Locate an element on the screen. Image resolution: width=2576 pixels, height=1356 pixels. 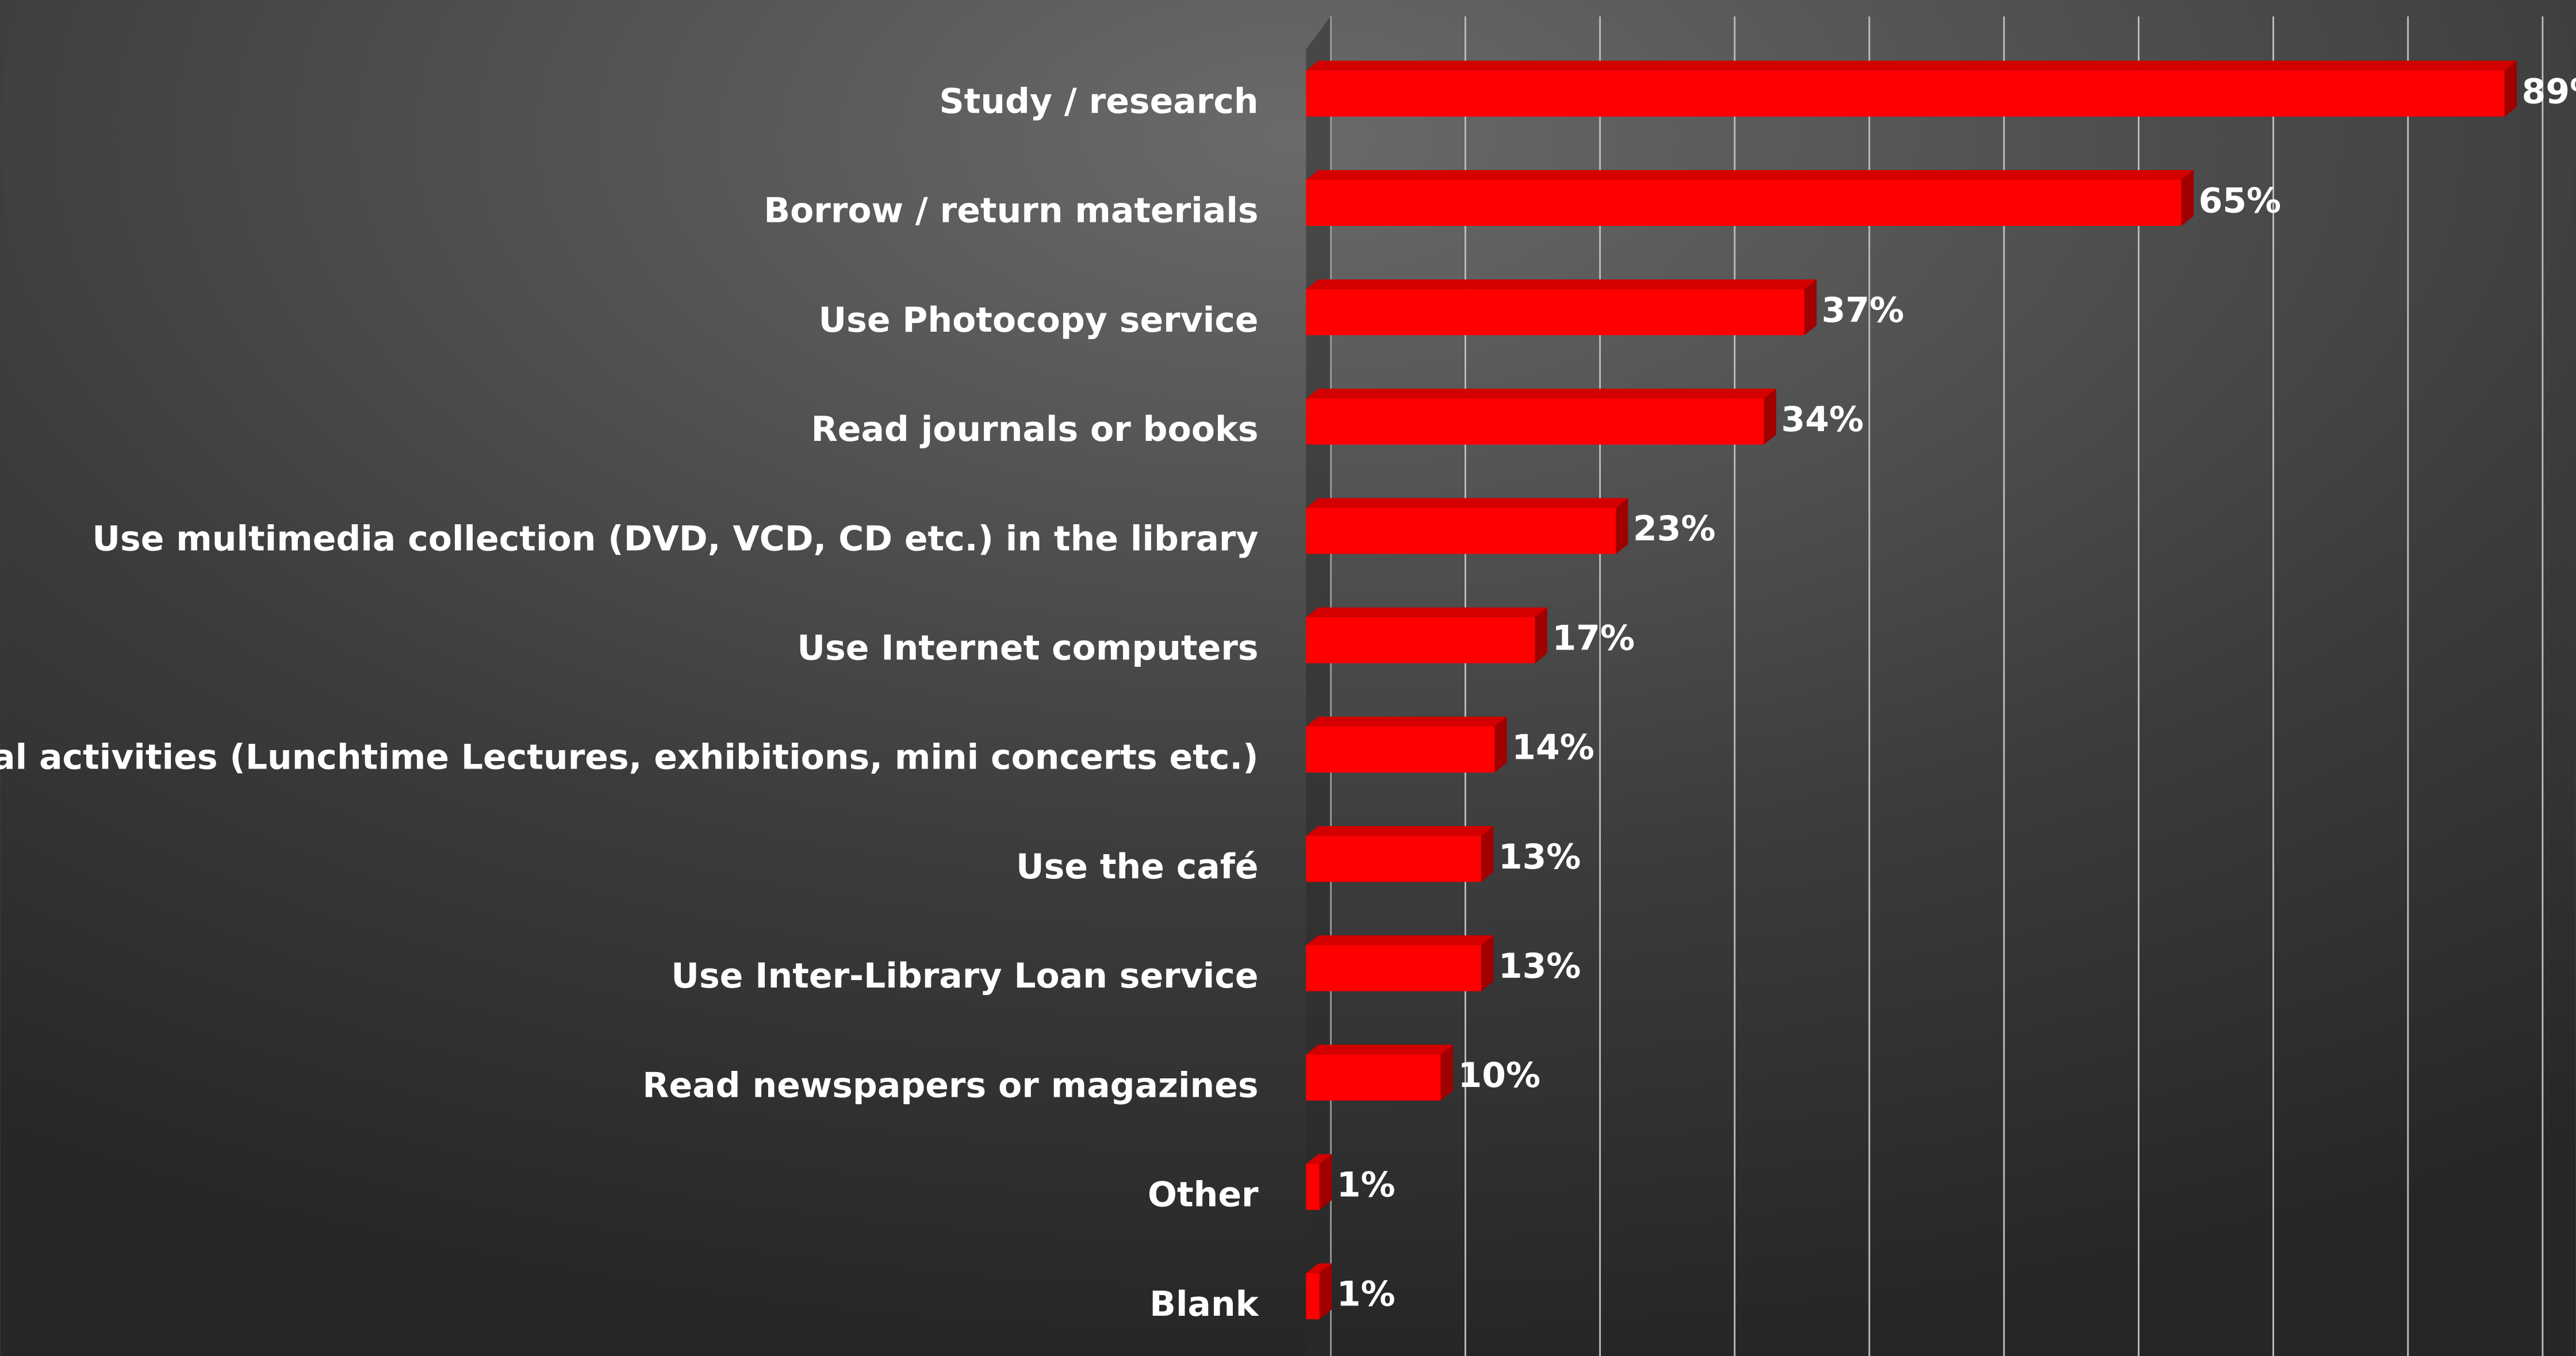
value-label: 89% is located at coordinates (2549, 91).